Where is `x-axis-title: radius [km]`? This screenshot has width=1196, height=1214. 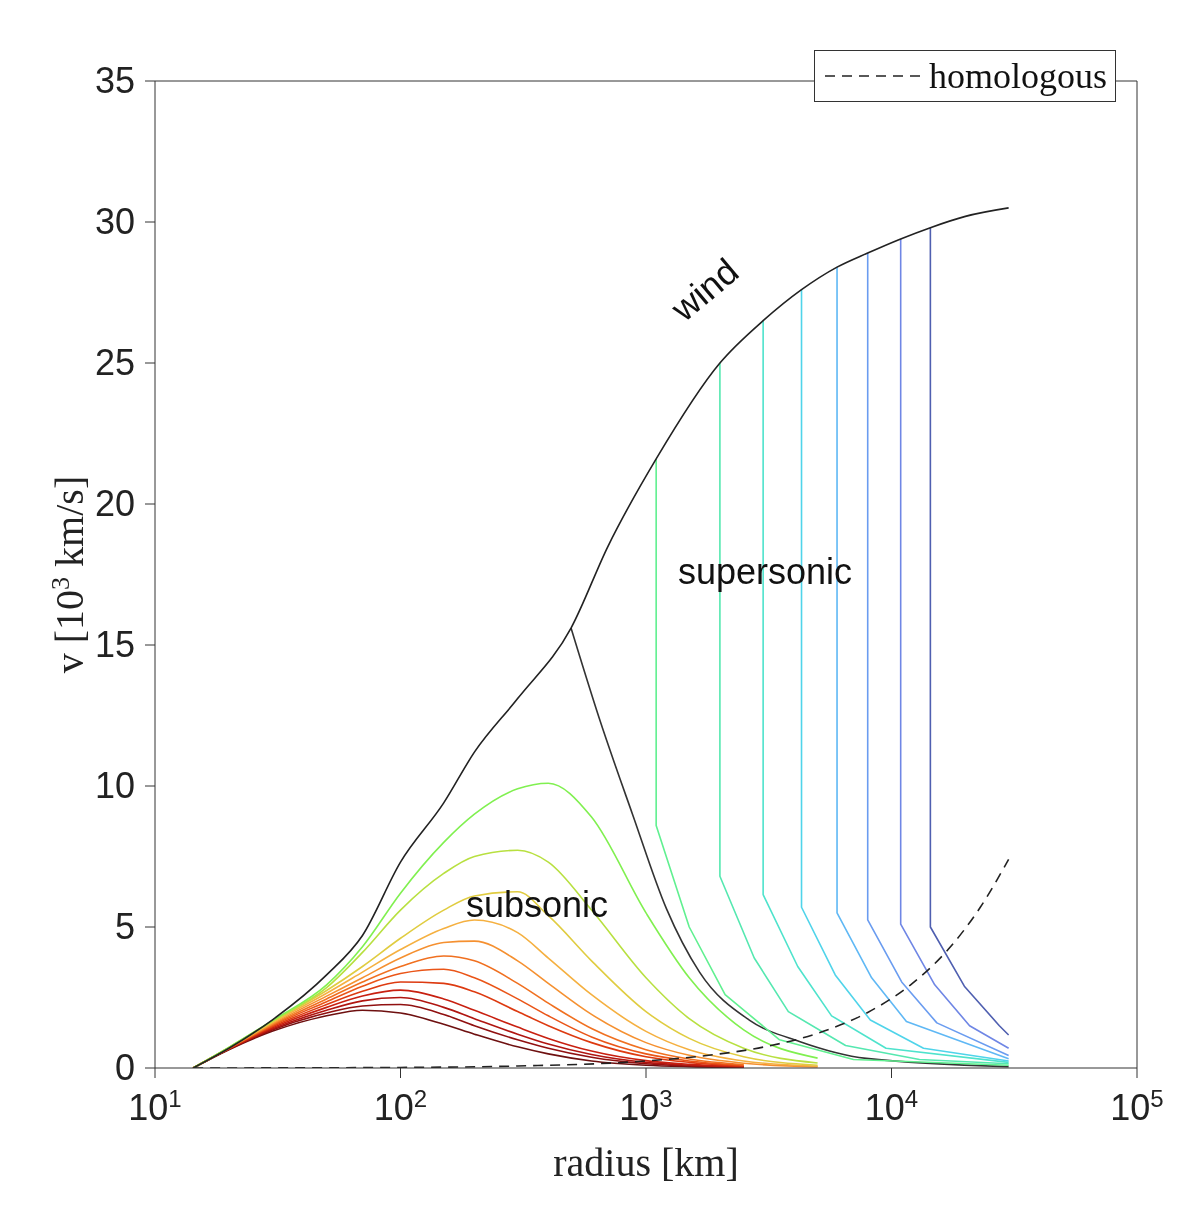 x-axis-title: radius [km] is located at coordinates (646, 1163).